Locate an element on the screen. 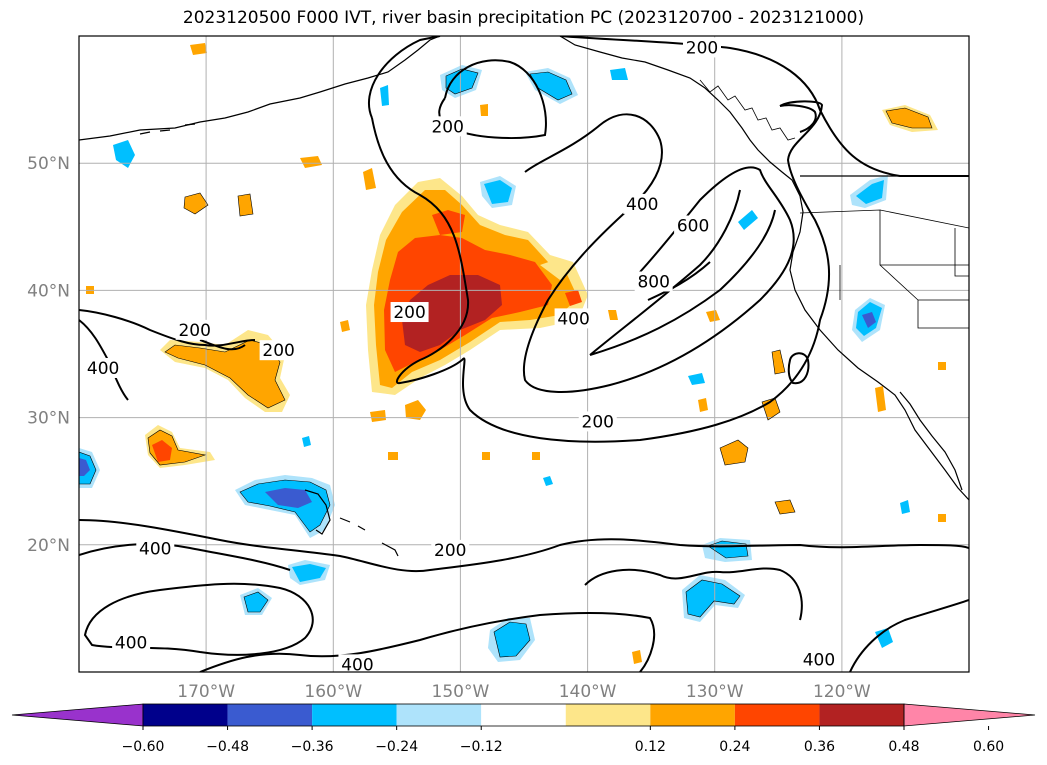  precip-pos-sm11 is located at coordinates (785, 507).